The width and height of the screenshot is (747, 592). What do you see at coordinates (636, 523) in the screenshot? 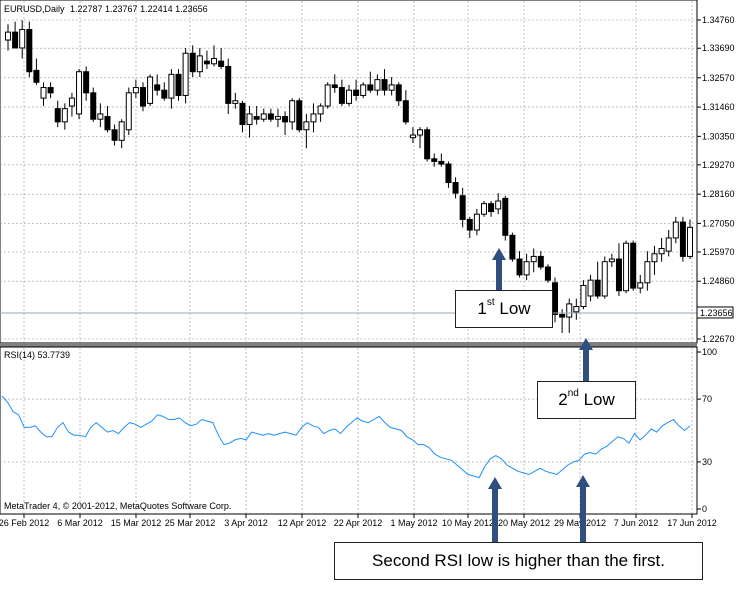
I see `time-tick-label: 7 Jun 2012` at bounding box center [636, 523].